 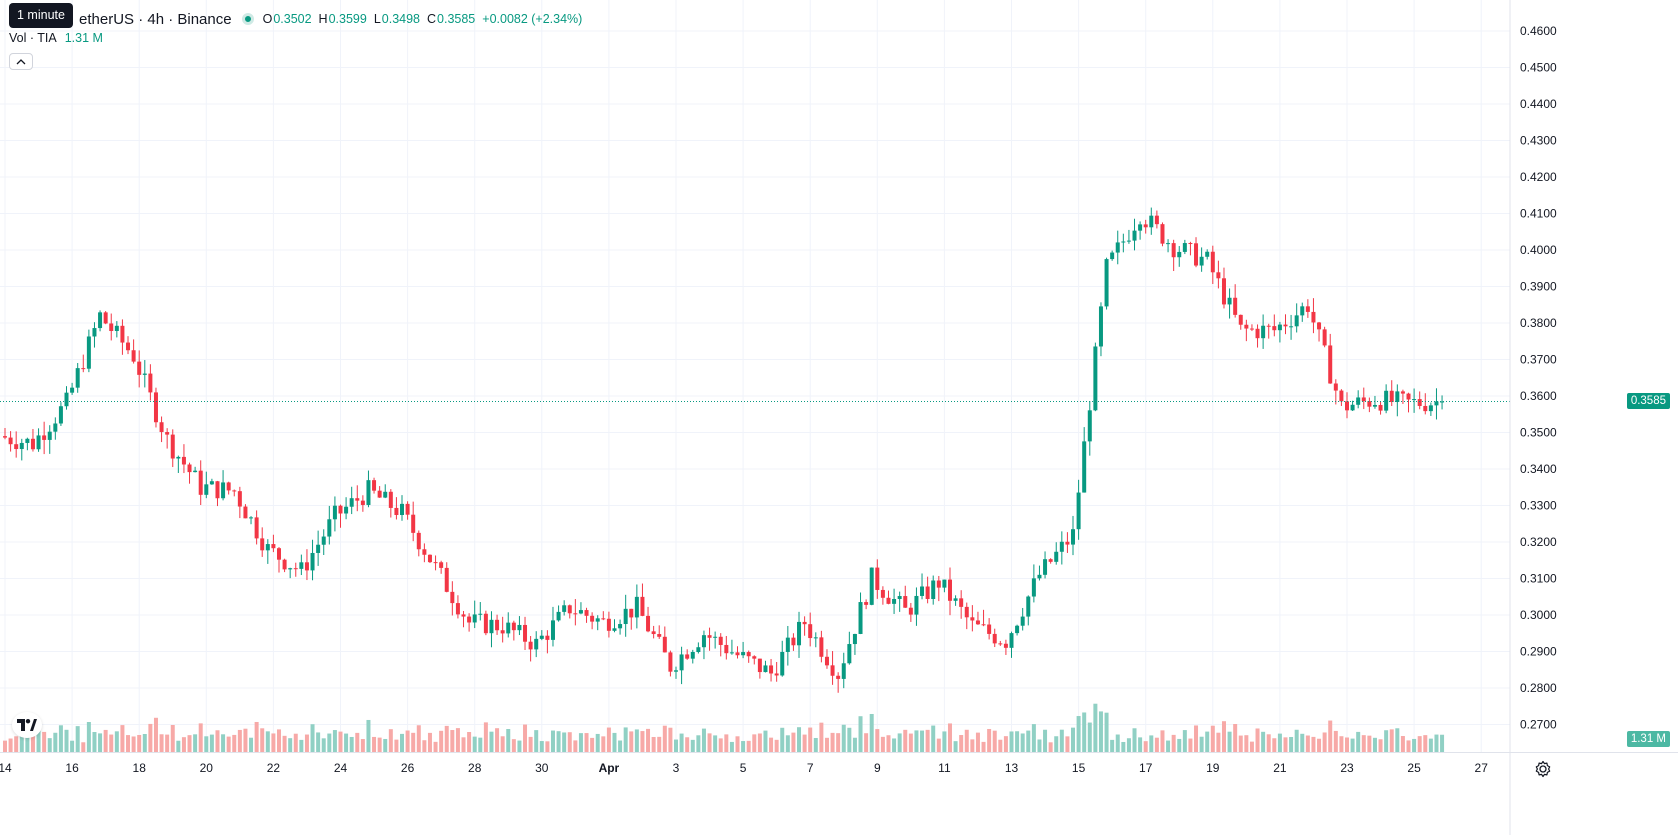 I want to click on symbol-title: etherUS · 4h · Binance, so click(x=155, y=19).